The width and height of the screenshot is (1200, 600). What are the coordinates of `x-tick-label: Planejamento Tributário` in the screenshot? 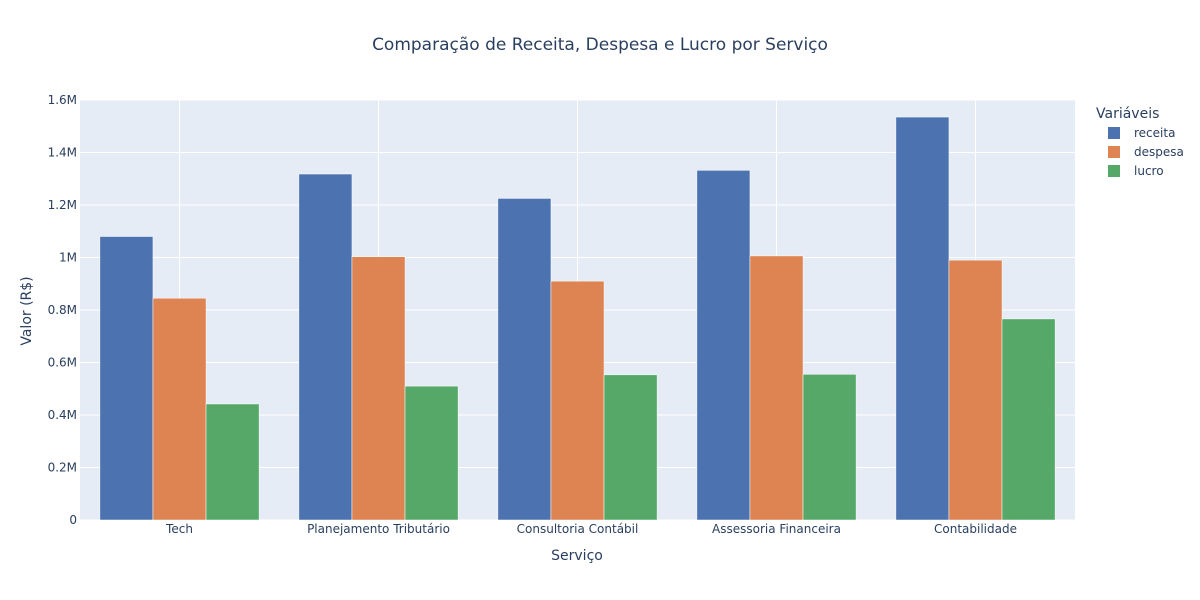 It's located at (378, 529).